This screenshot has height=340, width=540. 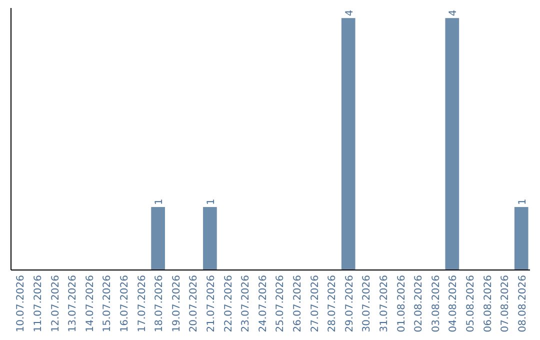 What do you see at coordinates (522, 303) in the screenshot?
I see `x-tick-label: 08.08.2026` at bounding box center [522, 303].